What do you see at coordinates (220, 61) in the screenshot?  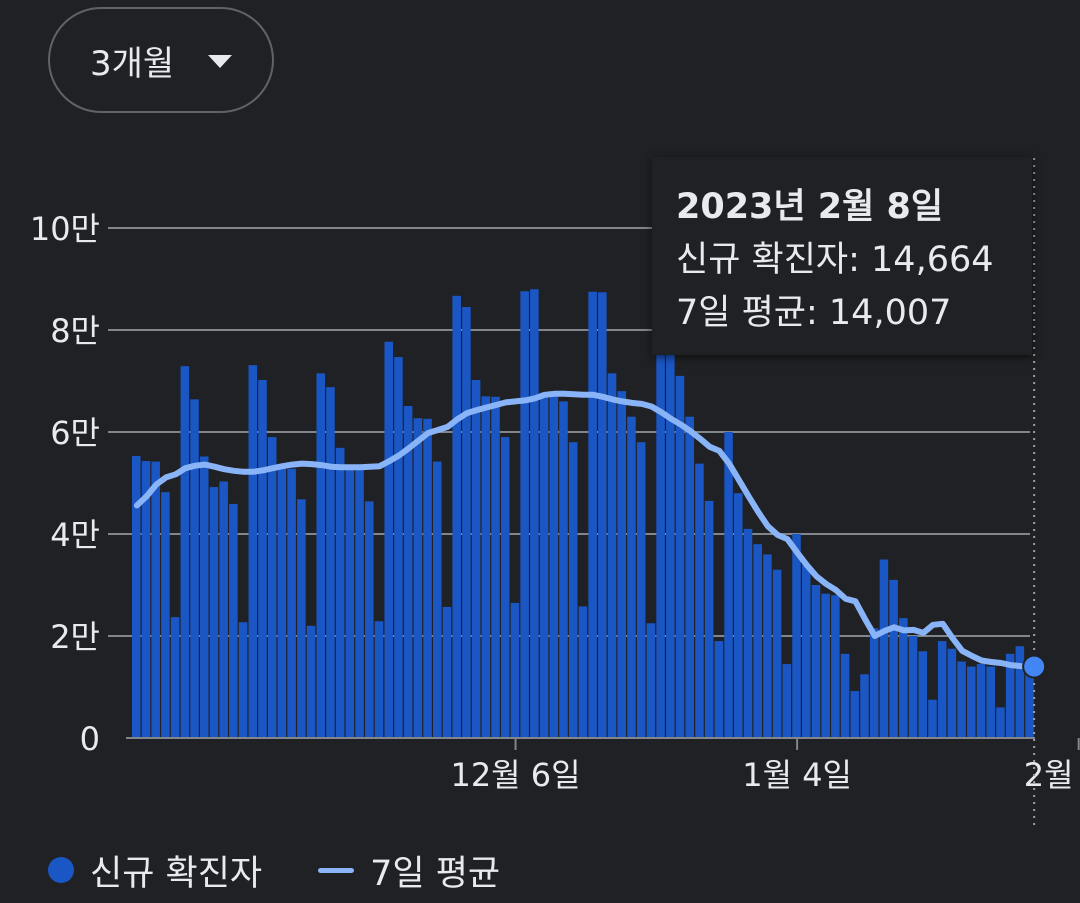 I see `chevron-down-icon` at bounding box center [220, 61].